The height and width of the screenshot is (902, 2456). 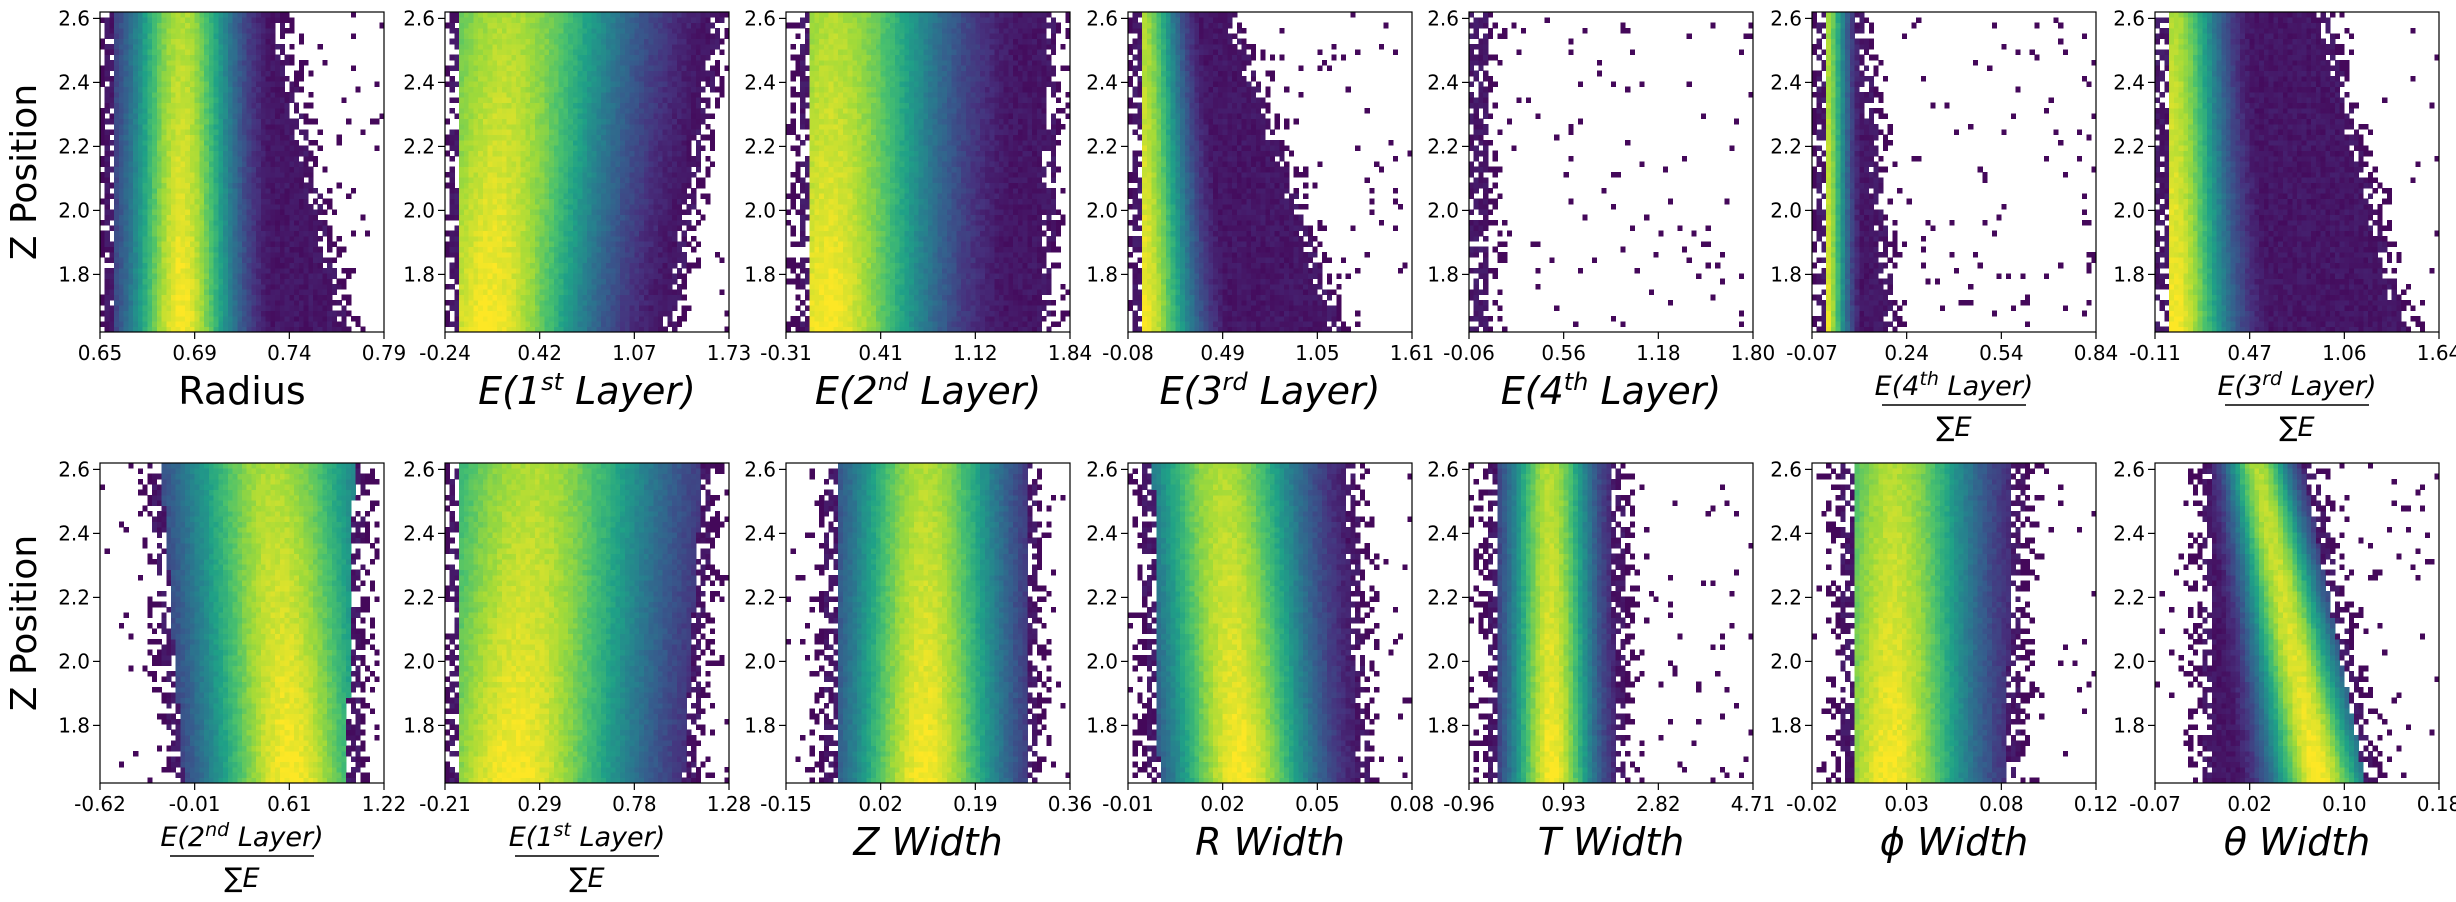 What do you see at coordinates (1929, 379) in the screenshot?
I see `numerator-sup: th` at bounding box center [1929, 379].